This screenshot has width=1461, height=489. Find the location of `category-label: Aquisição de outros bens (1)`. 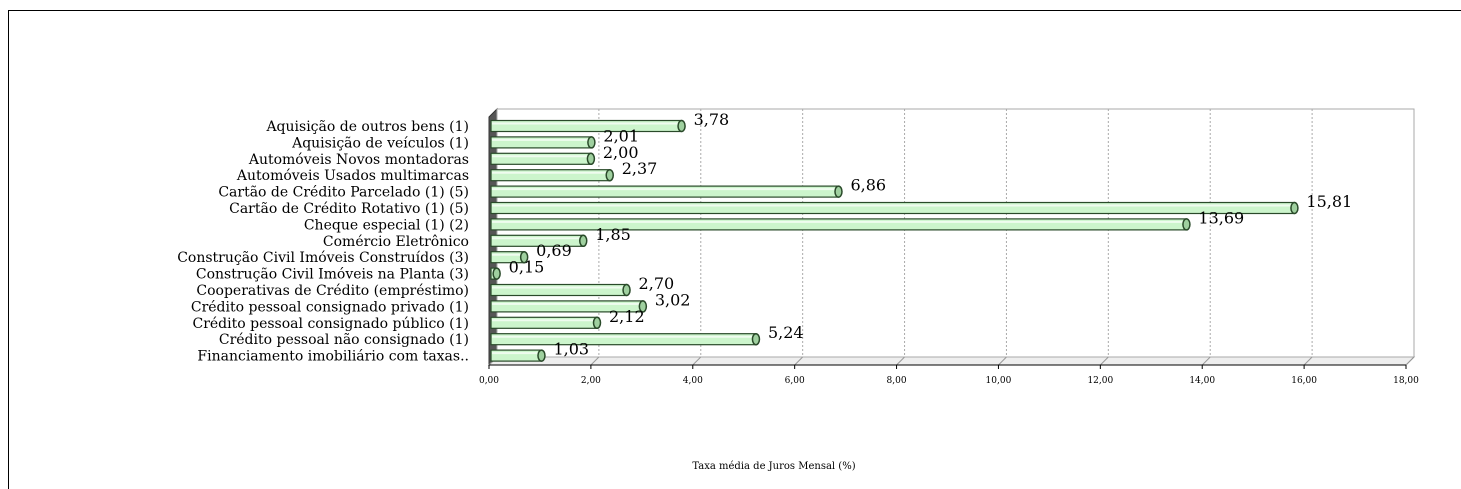

category-label: Aquisição de outros bens (1) is located at coordinates (367, 127).